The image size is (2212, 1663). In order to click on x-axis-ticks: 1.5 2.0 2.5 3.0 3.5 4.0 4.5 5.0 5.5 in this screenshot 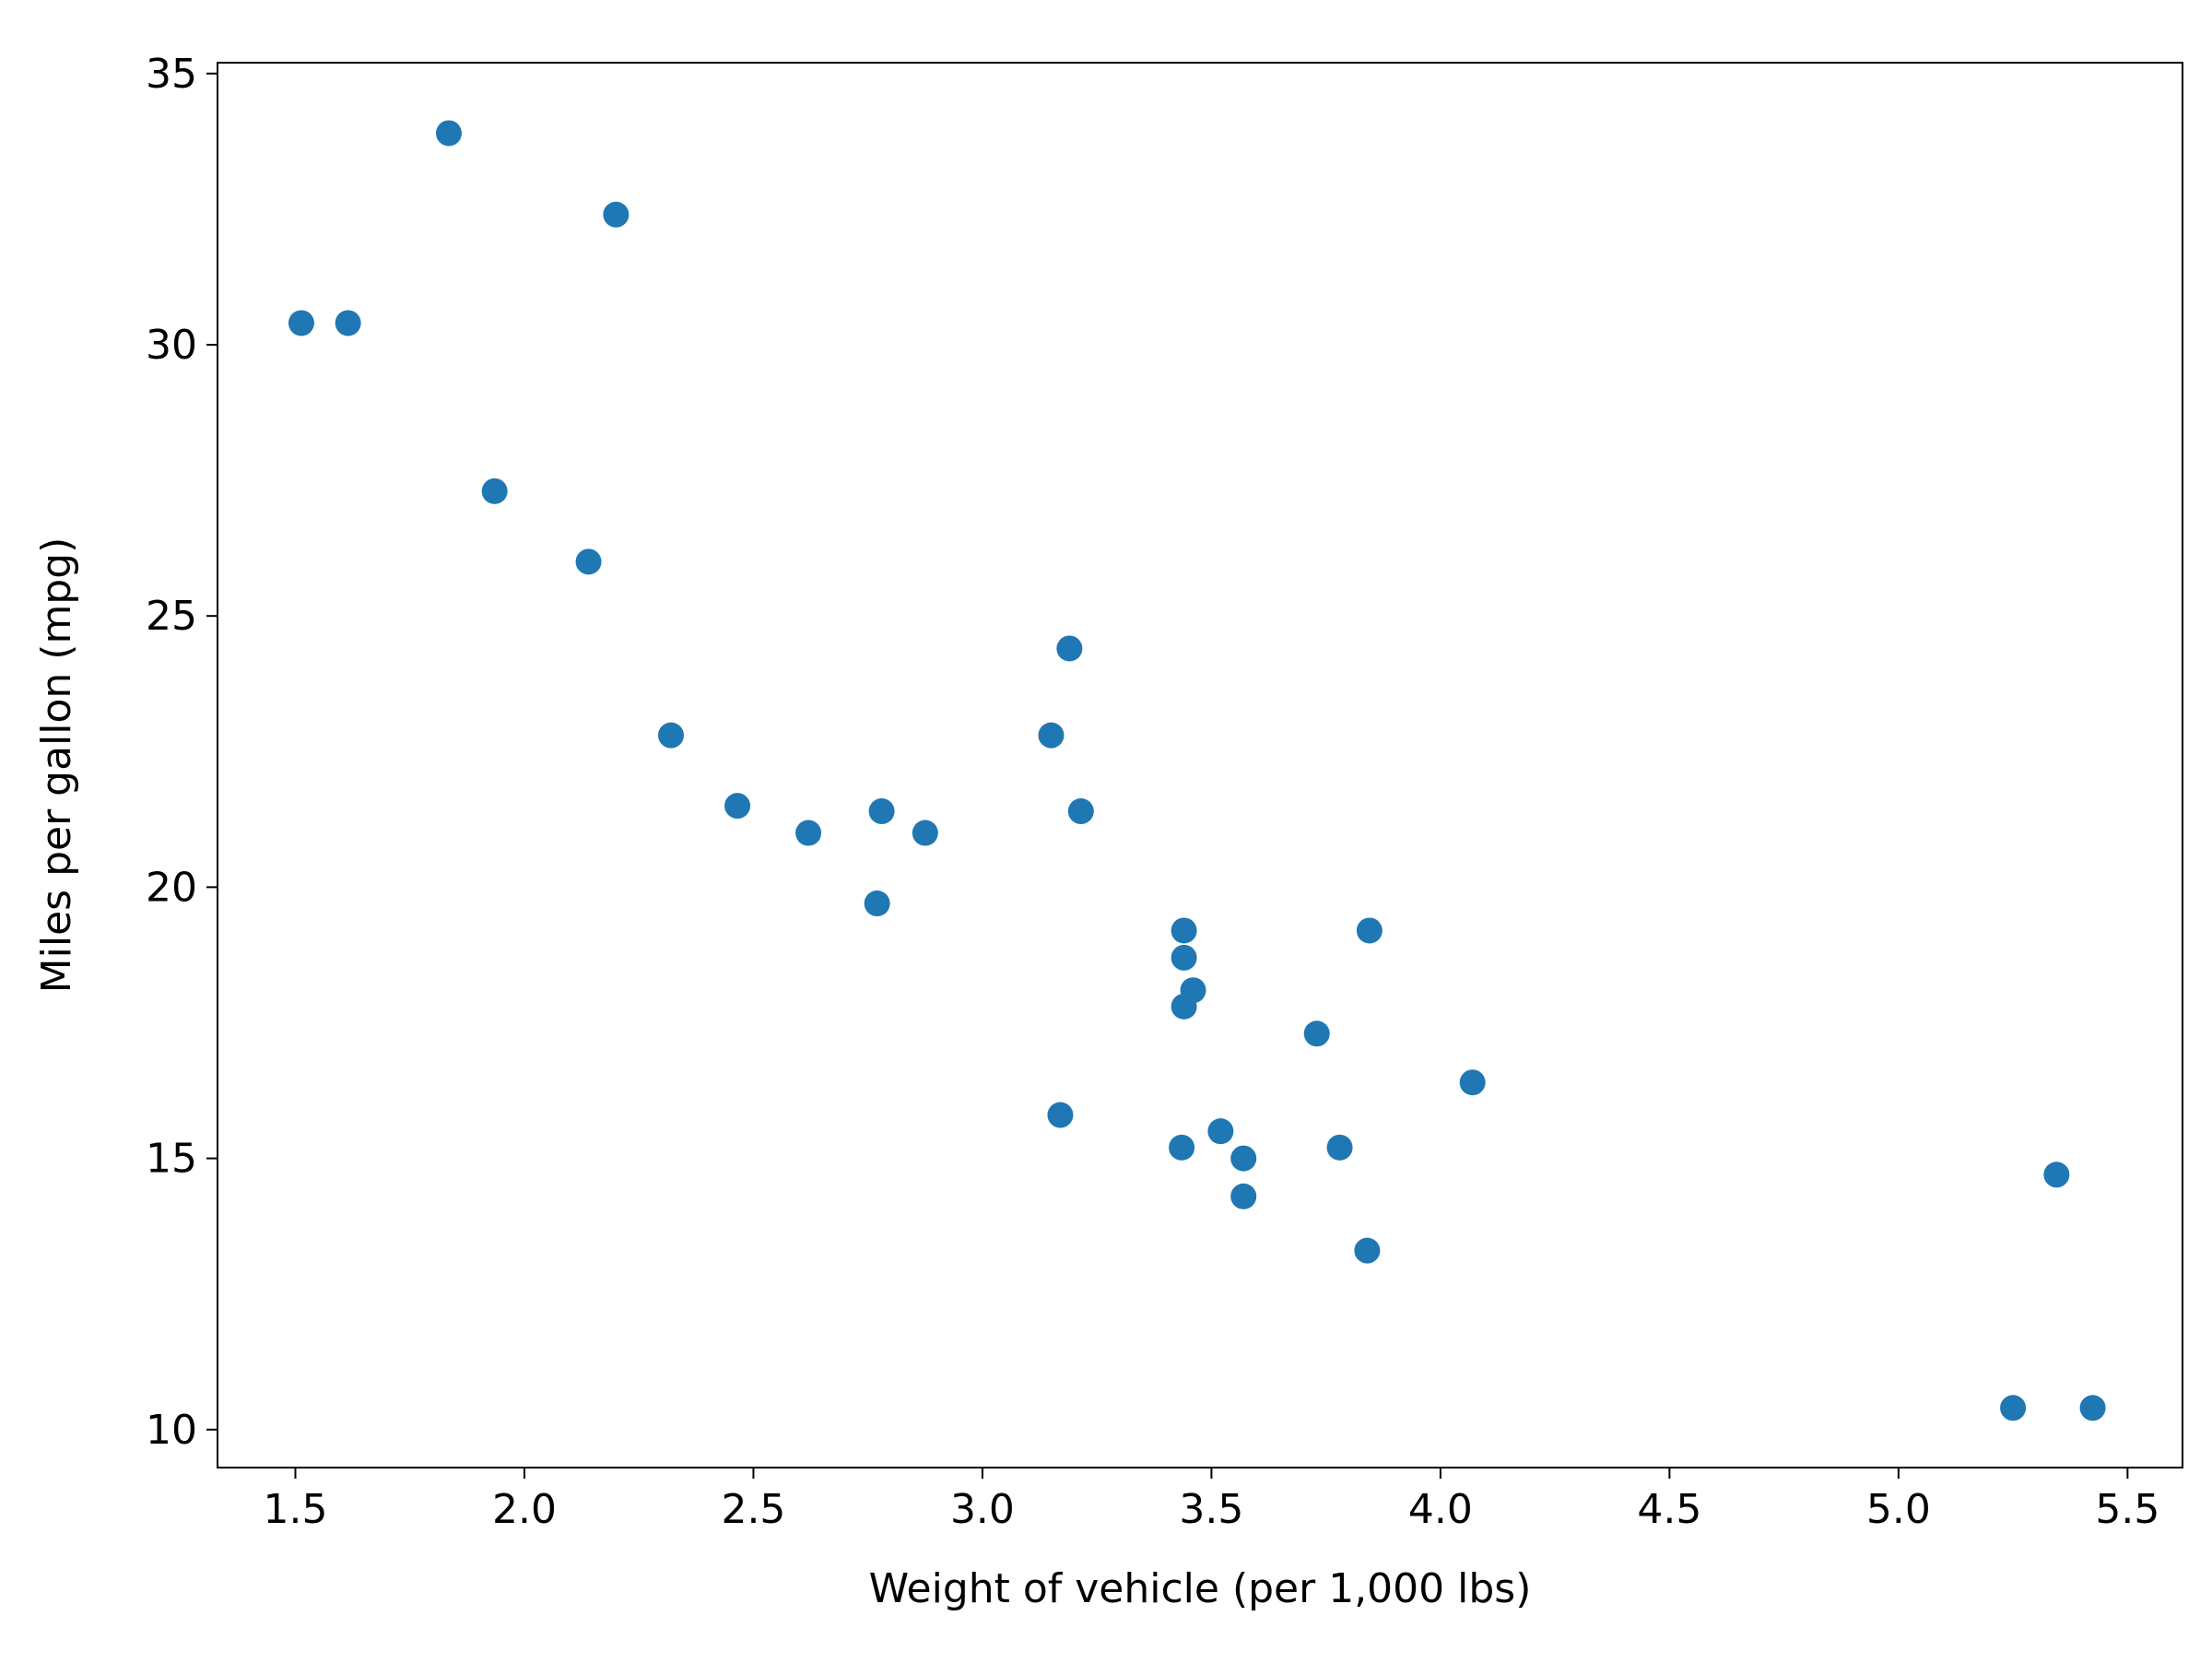, I will do `click(1211, 1500)`.